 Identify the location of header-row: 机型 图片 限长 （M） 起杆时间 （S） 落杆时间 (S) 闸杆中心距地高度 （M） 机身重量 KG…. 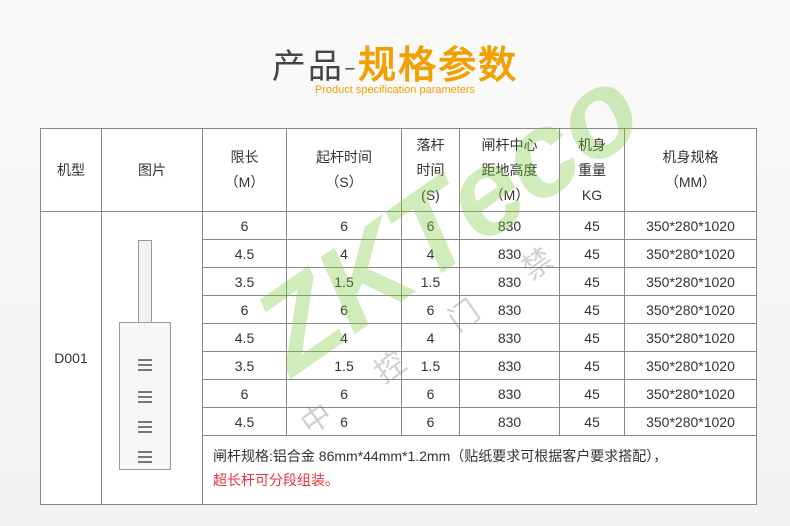
(398, 170).